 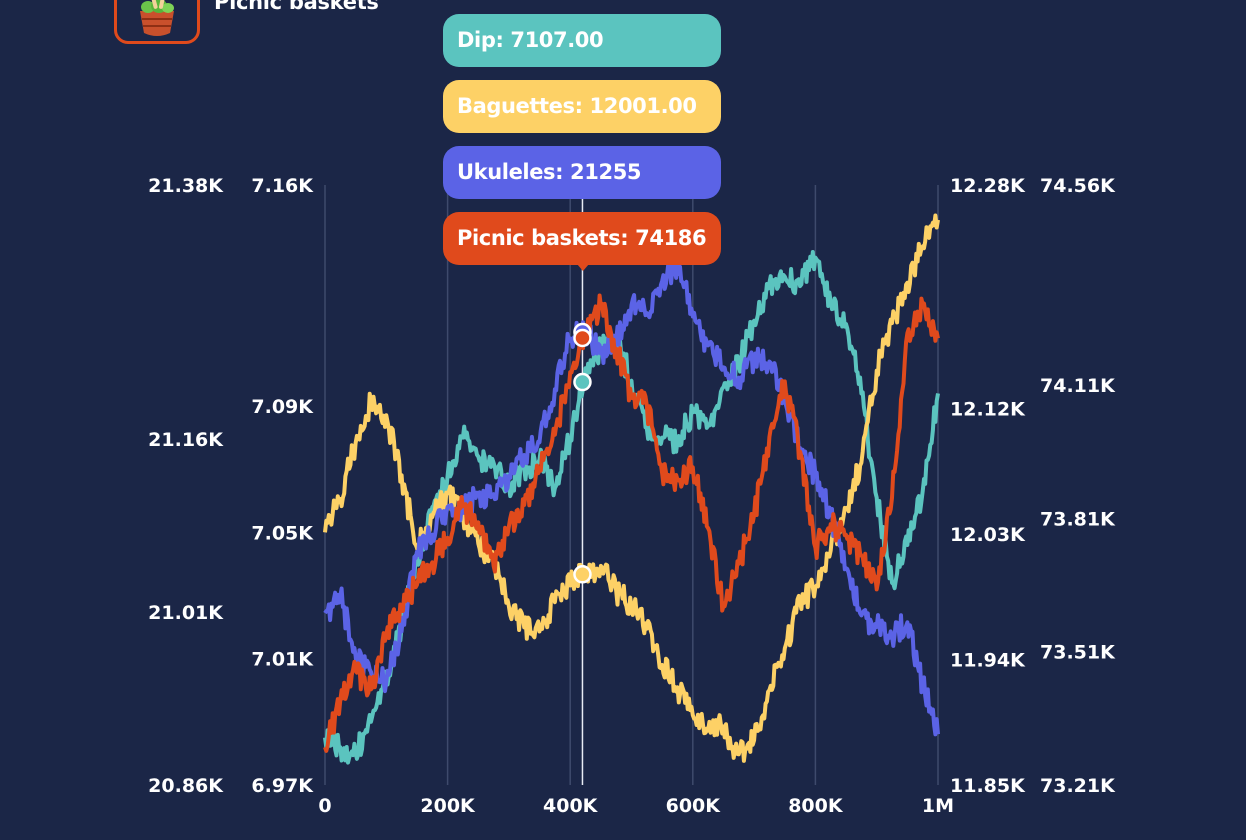 What do you see at coordinates (282, 660) in the screenshot?
I see `y-tick-label: 7.01K` at bounding box center [282, 660].